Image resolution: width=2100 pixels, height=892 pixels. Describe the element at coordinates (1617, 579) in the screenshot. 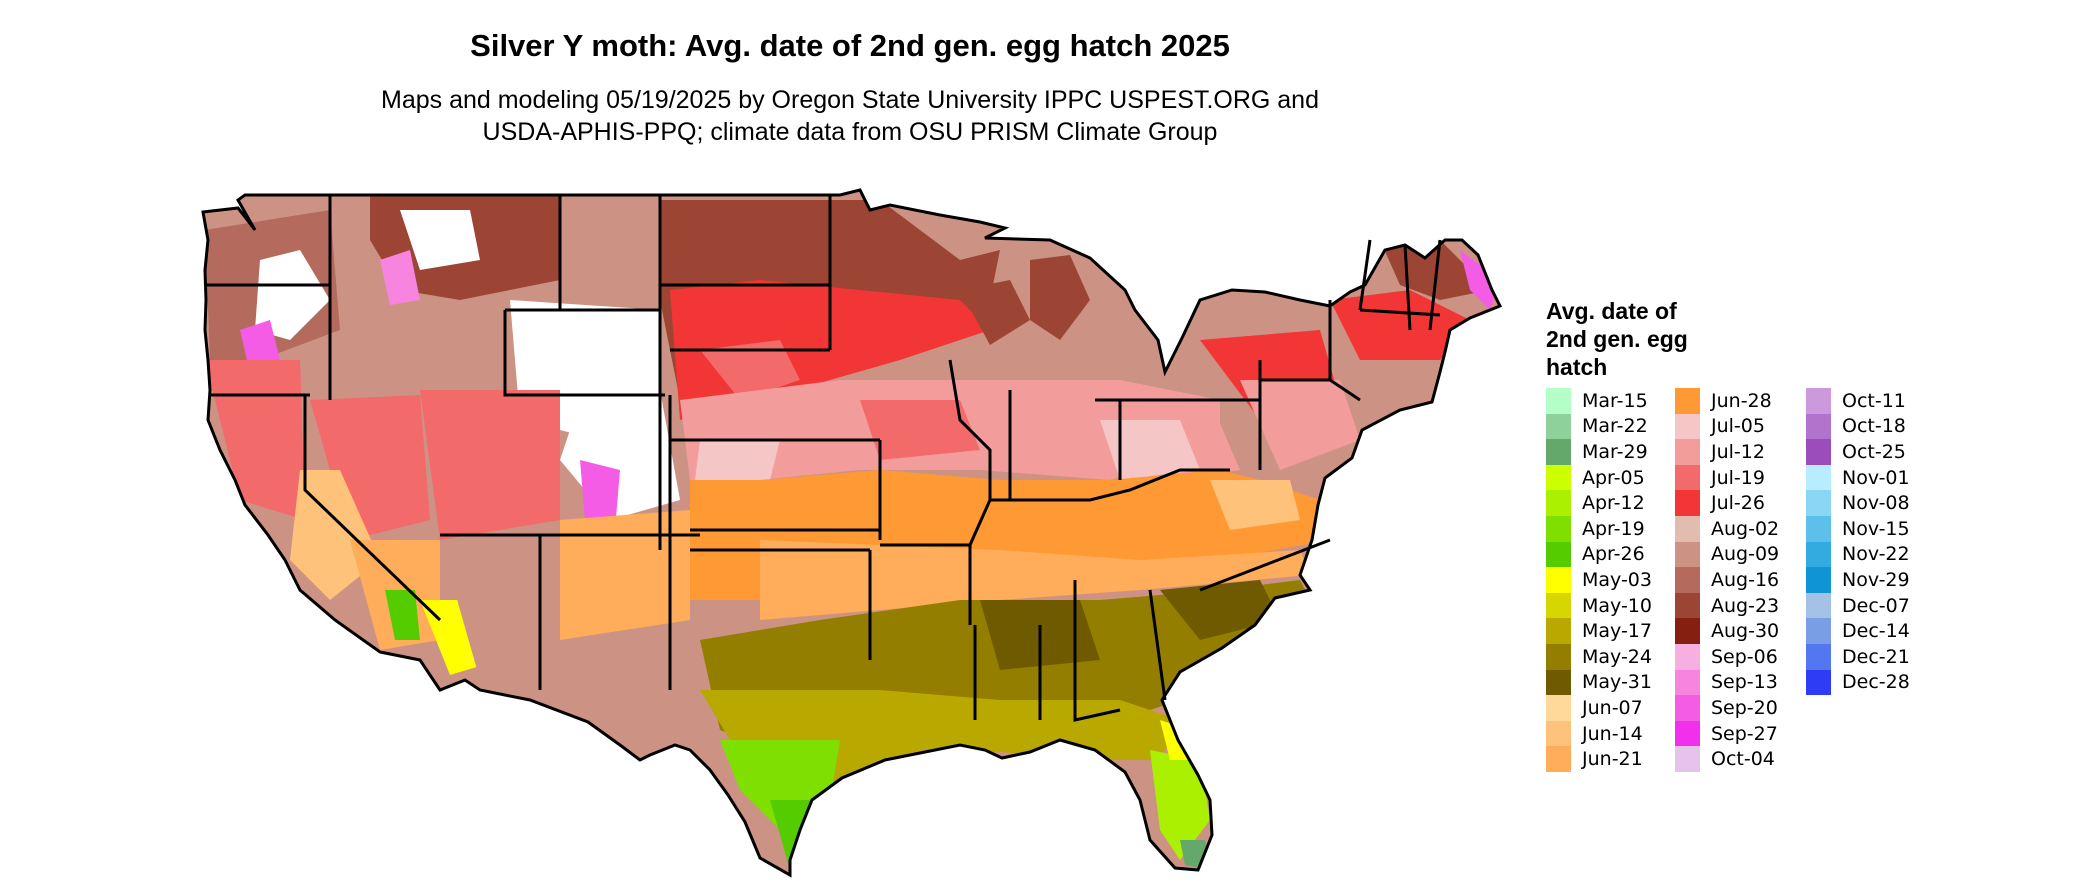

I see `legend-label: May-03` at that location.